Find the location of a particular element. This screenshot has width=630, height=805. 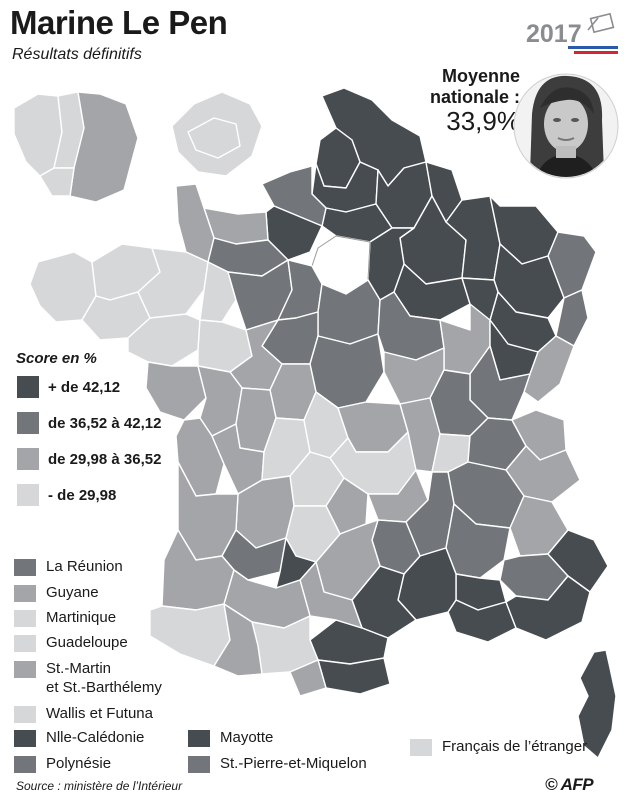

territory-item: Français de l’étranger is located at coordinates (498, 746).